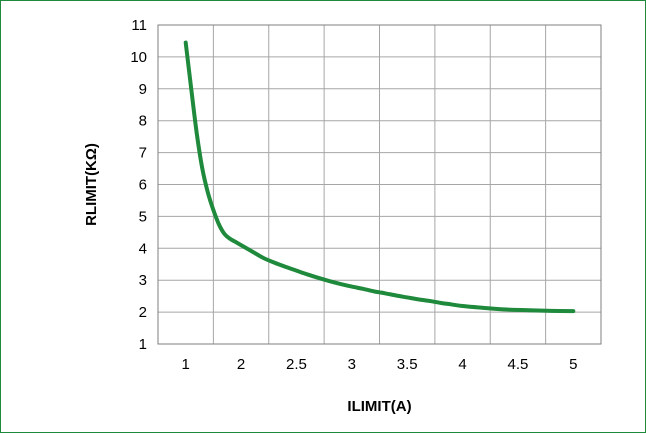 The width and height of the screenshot is (646, 434). I want to click on x-axis-title: ILIMIT(A), so click(379, 406).